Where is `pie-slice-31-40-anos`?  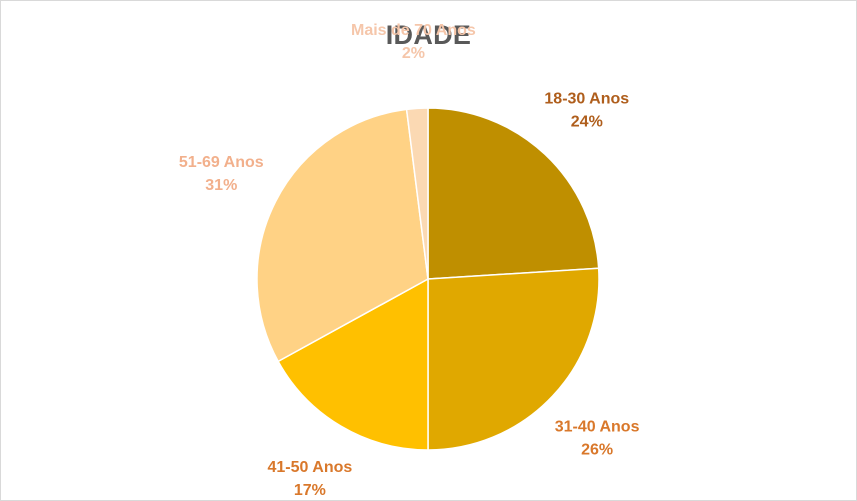 pie-slice-31-40-anos is located at coordinates (513, 359).